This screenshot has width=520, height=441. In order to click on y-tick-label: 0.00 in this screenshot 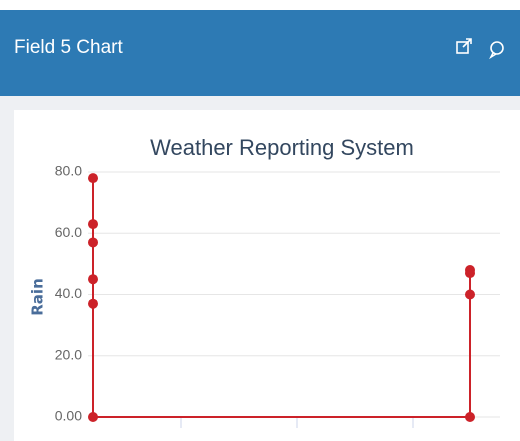, I will do `click(68, 416)`.